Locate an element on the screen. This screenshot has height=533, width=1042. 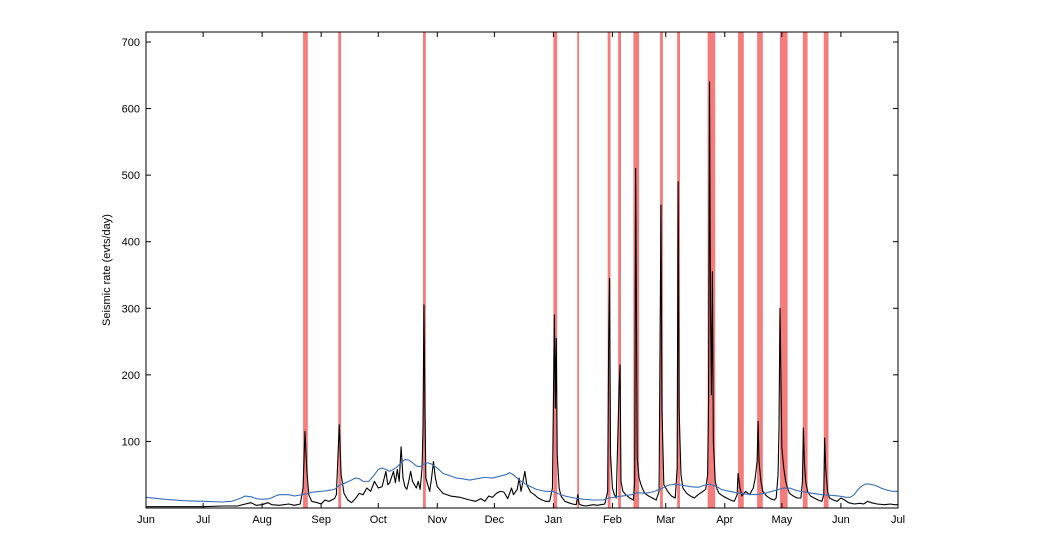
y-tick-label: 500 is located at coordinates (131, 176).